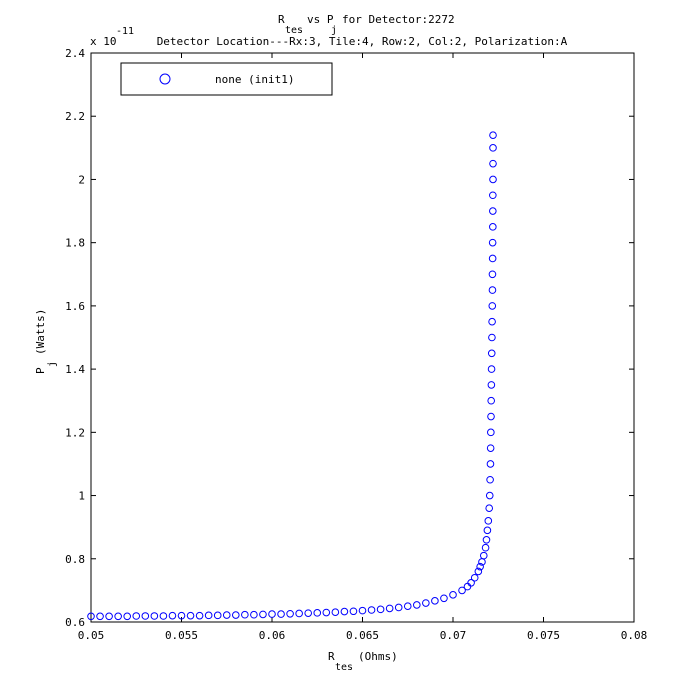 The height and width of the screenshot is (700, 700). I want to click on y-exponent-base: x 10, so click(103, 41).